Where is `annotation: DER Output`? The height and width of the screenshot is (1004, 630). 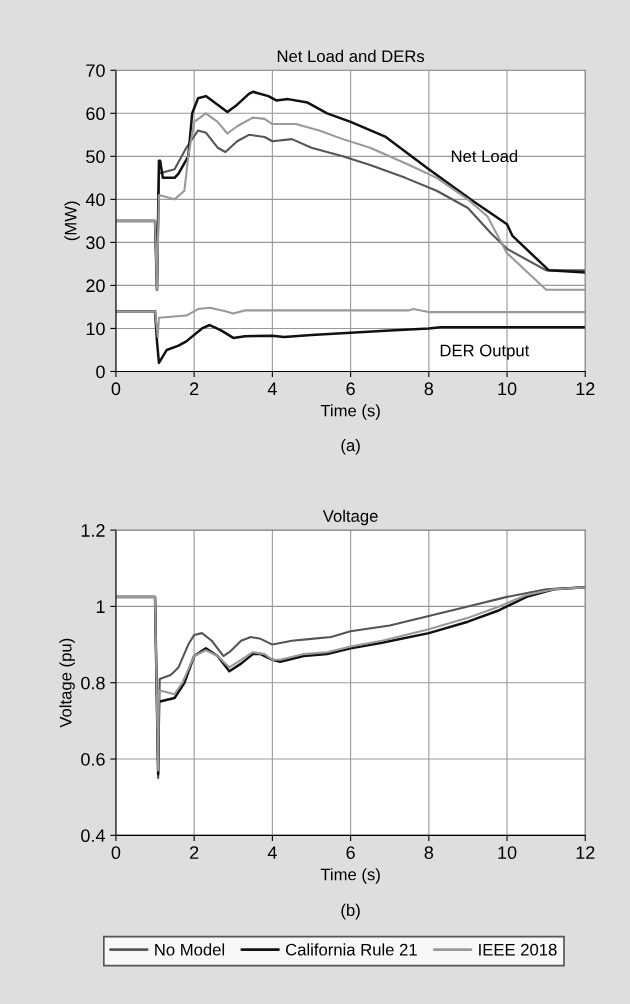 annotation: DER Output is located at coordinates (485, 352).